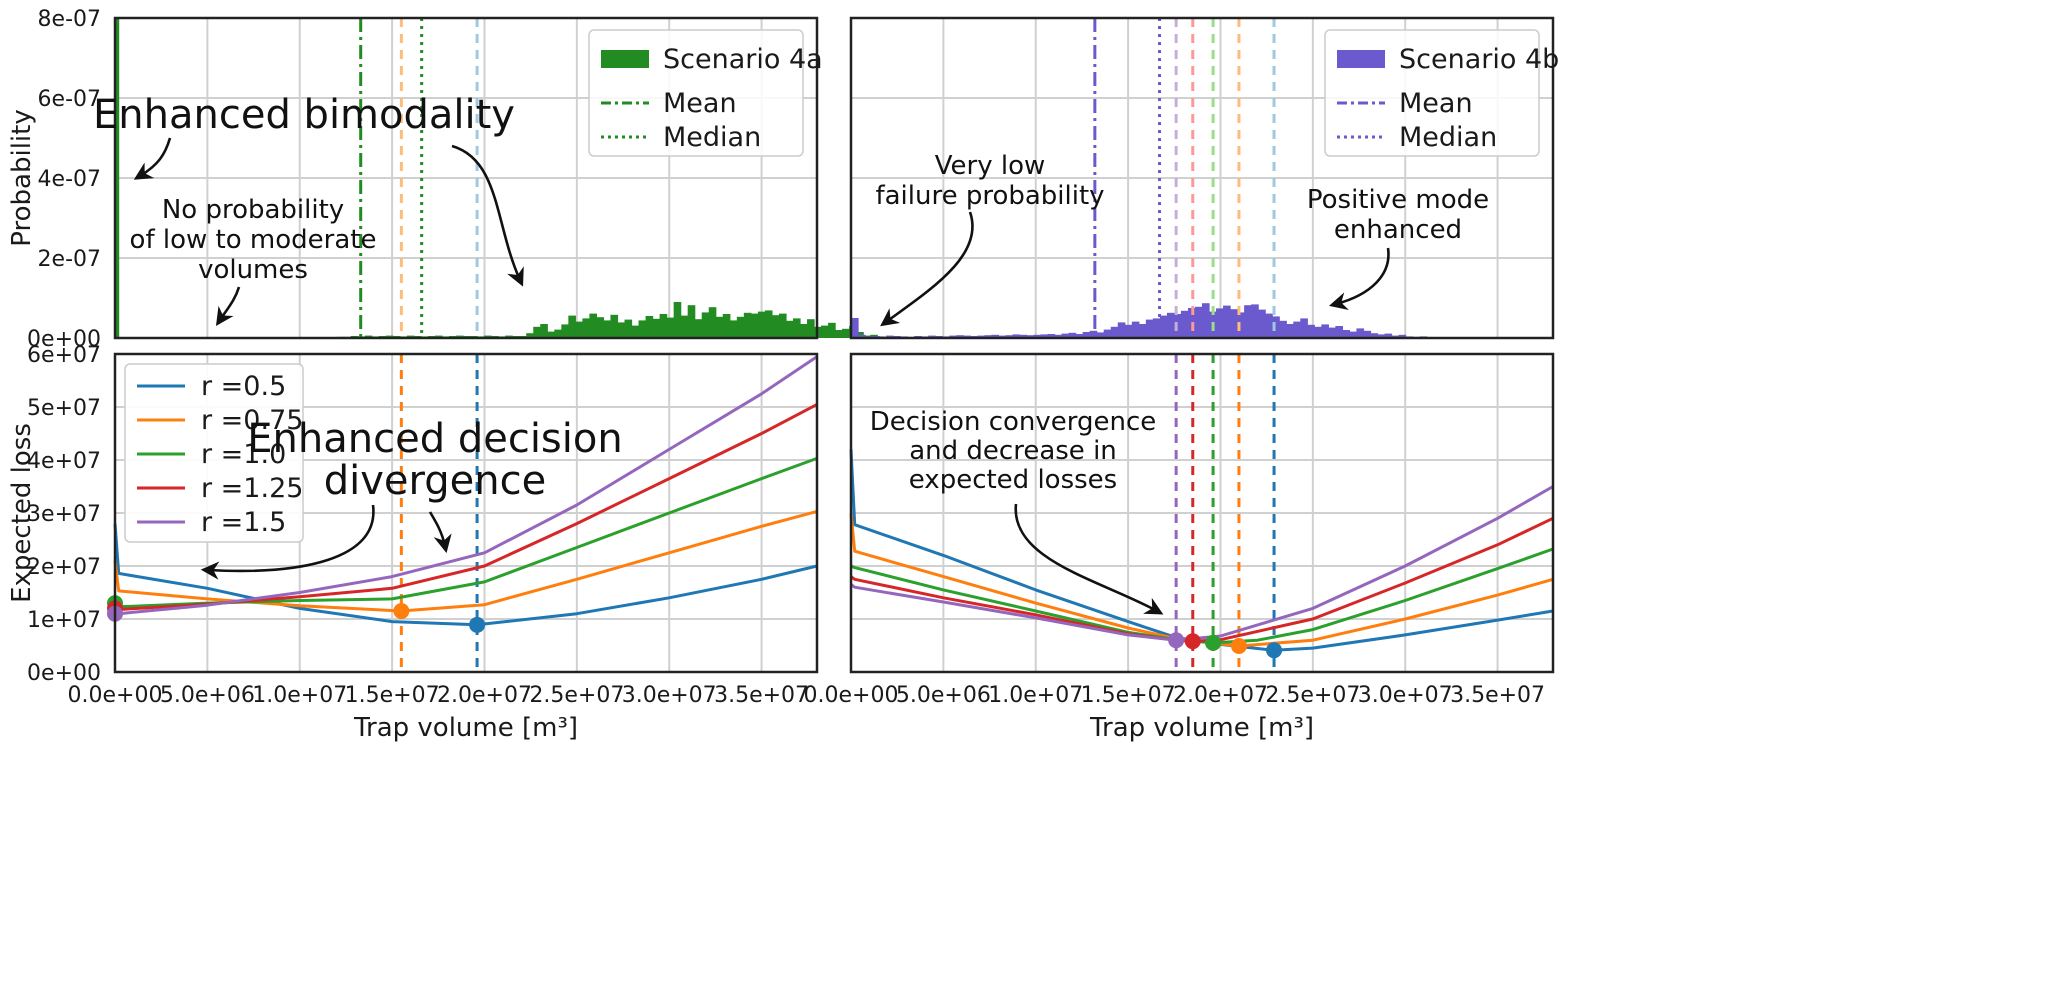 The image size is (2067, 989). I want to click on annotation-positive-mode-line: Positive mode, so click(1398, 200).